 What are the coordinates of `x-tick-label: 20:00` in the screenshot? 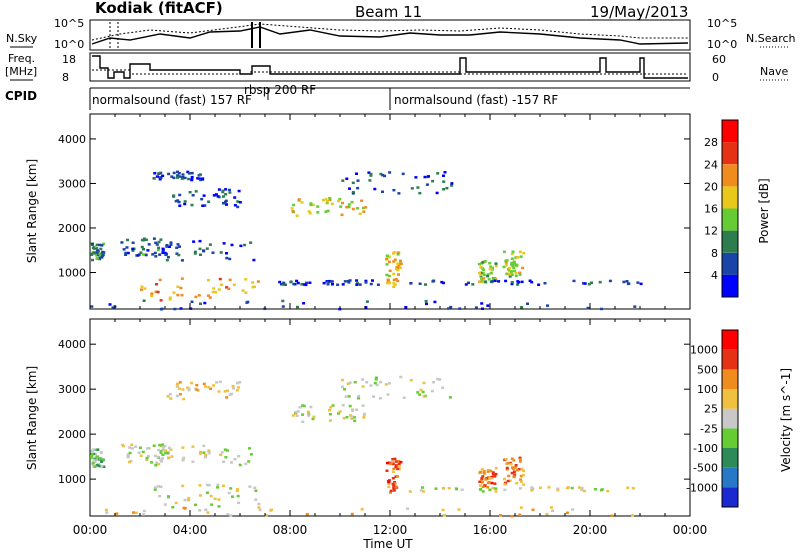 It's located at (590, 530).